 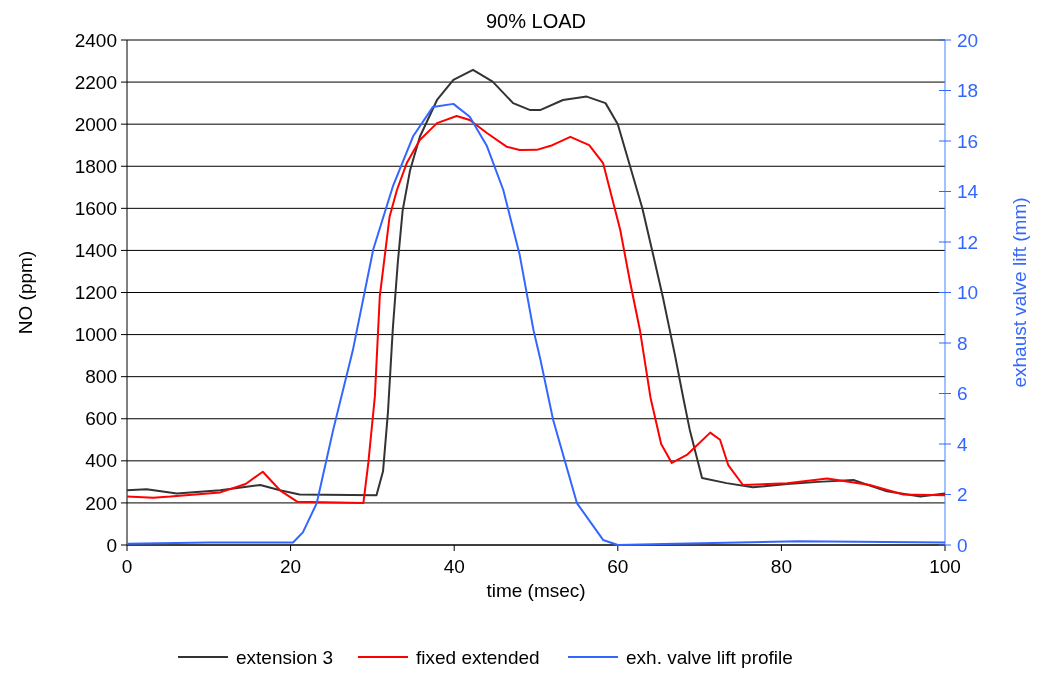 I want to click on y2-tick-label: 8, so click(x=962, y=343).